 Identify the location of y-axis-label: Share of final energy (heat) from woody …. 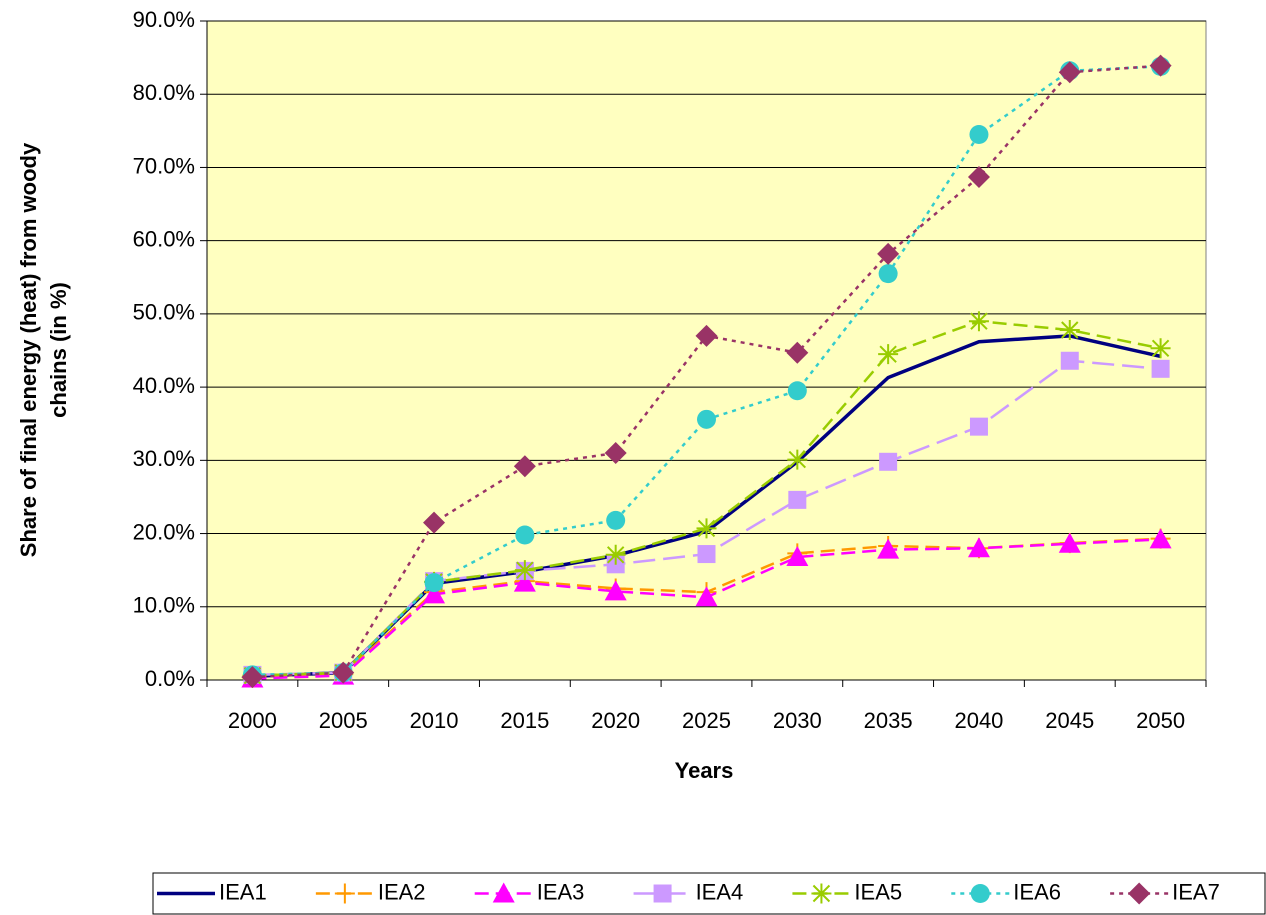
(43, 349).